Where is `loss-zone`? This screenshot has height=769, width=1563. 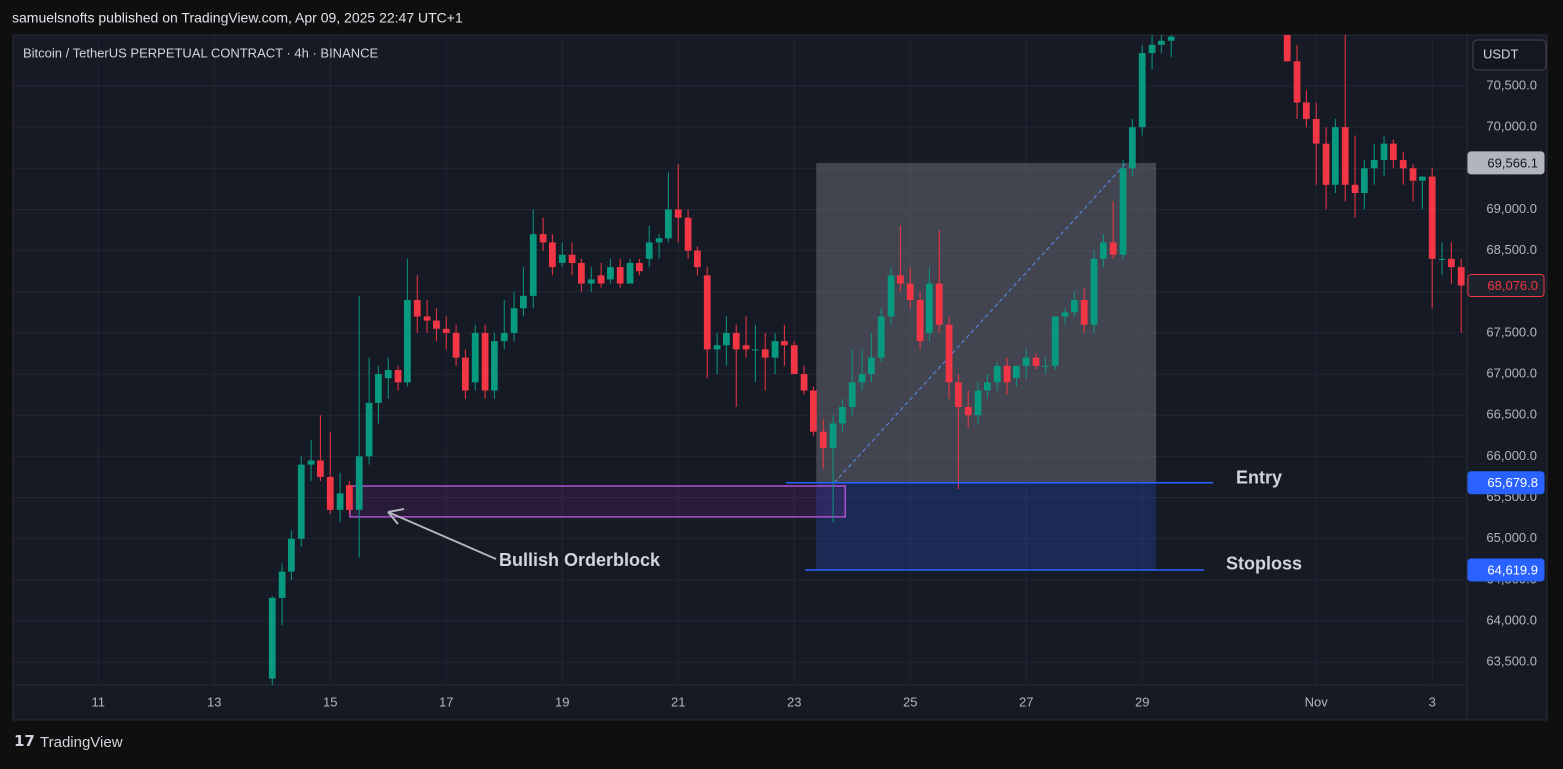 loss-zone is located at coordinates (986, 526).